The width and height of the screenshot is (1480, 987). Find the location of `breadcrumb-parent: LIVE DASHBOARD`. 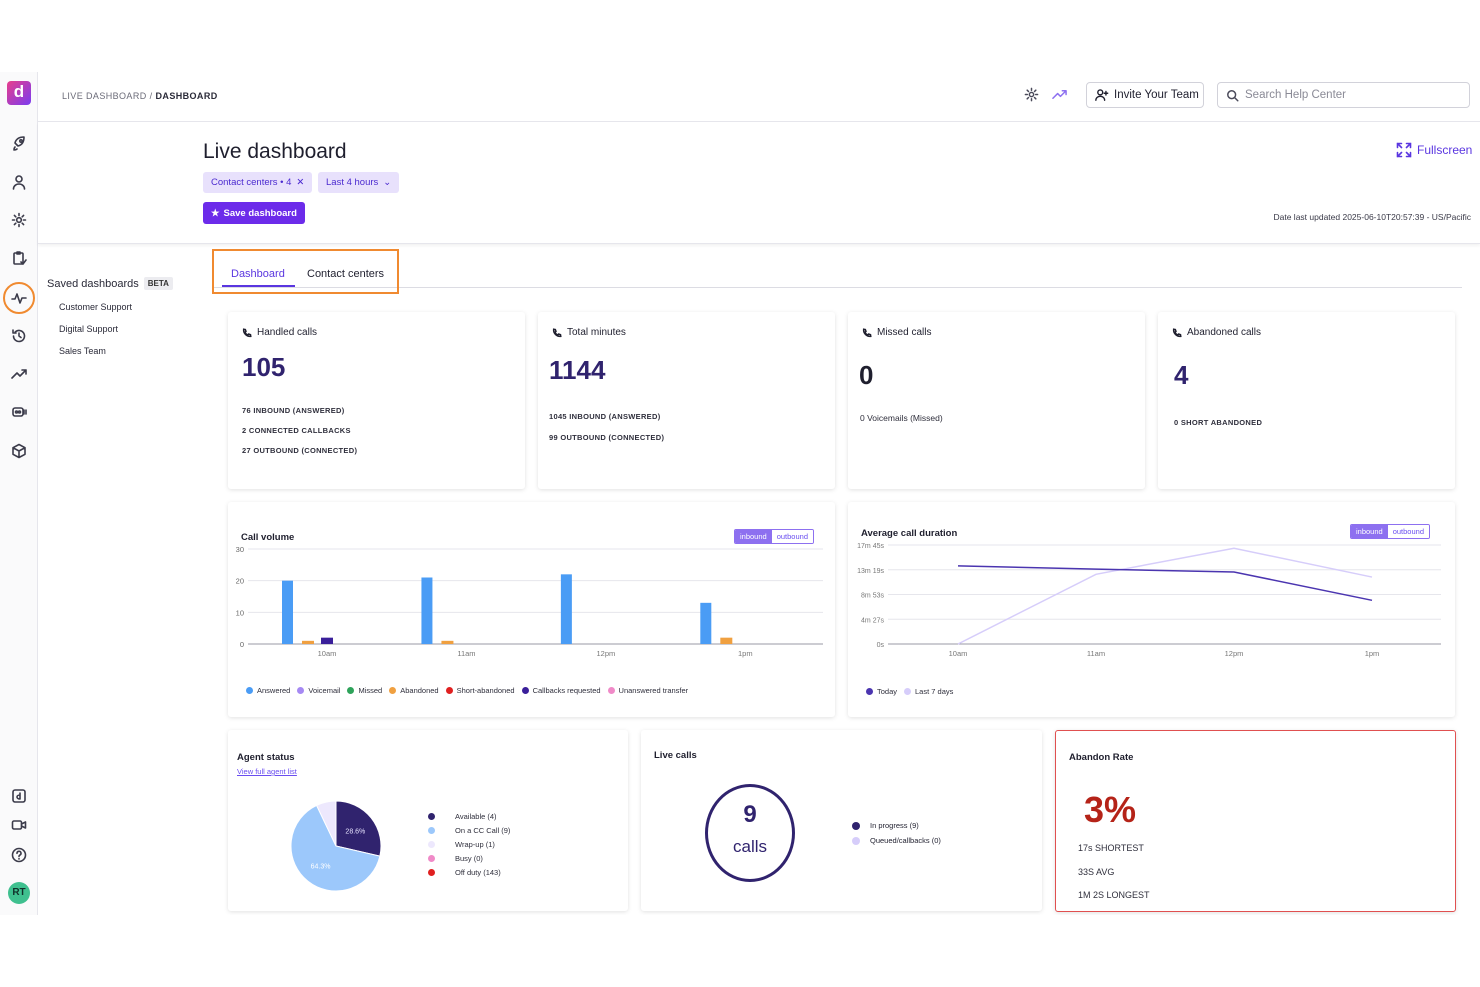

breadcrumb-parent: LIVE DASHBOARD is located at coordinates (104, 96).